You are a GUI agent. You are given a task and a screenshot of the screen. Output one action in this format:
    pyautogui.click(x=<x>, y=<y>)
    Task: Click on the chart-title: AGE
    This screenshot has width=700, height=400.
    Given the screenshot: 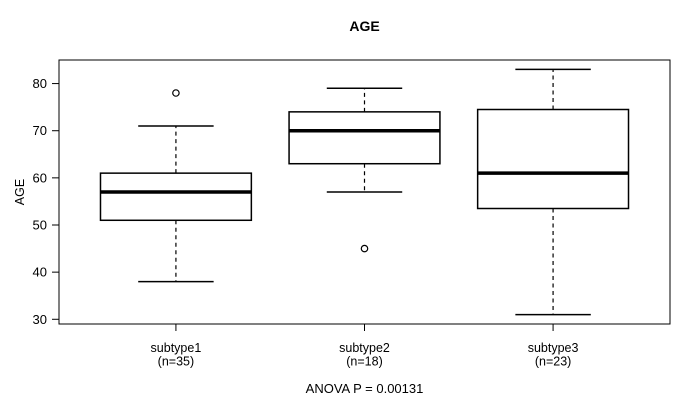 What is the action you would take?
    pyautogui.click(x=364, y=26)
    